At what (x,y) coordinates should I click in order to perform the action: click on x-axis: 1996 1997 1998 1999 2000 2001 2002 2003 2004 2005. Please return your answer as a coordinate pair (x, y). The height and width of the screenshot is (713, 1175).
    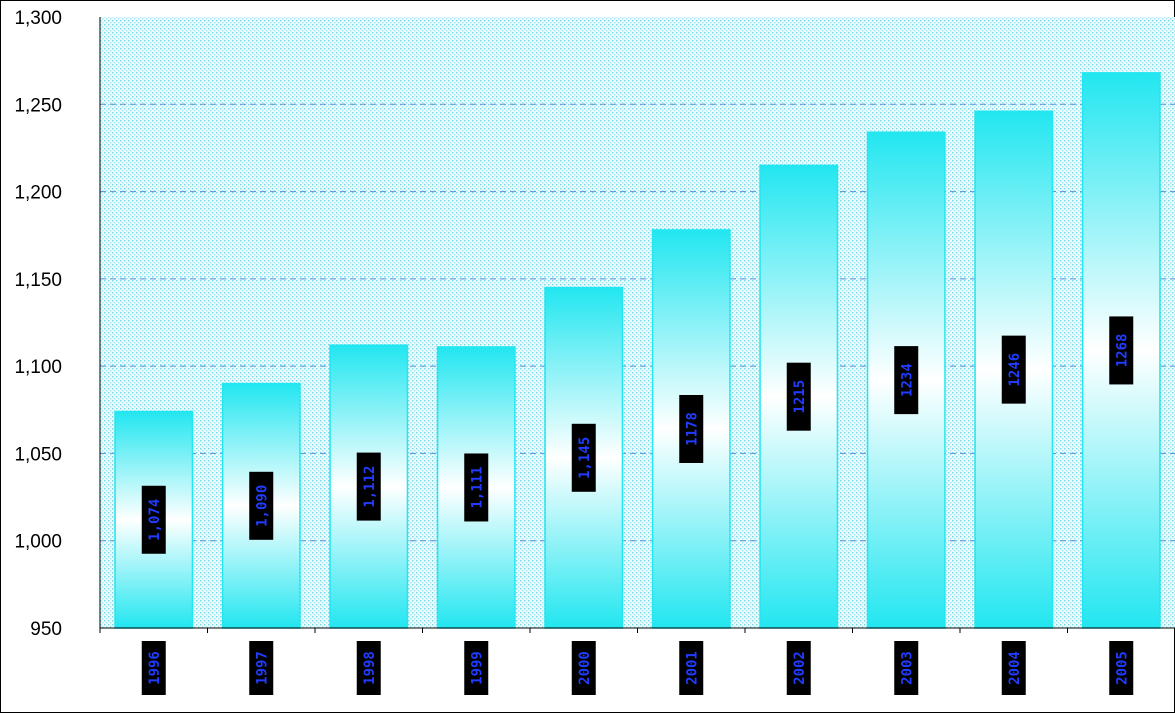
    Looking at the image, I should click on (637, 661).